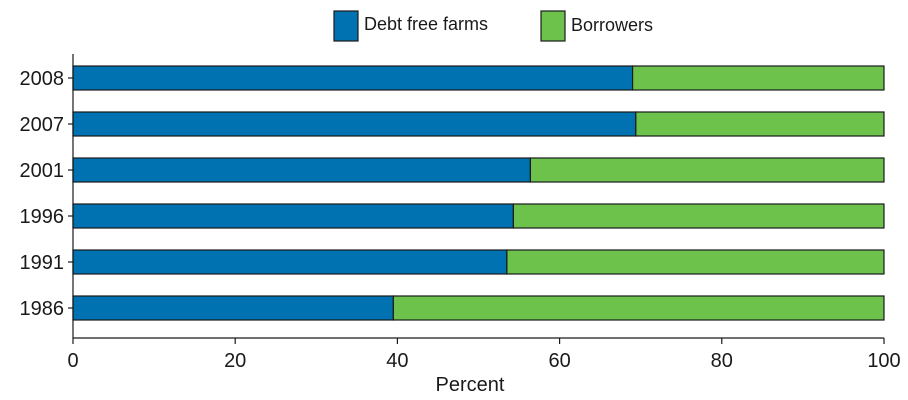 Image resolution: width=908 pixels, height=400 pixels. What do you see at coordinates (42, 217) in the screenshot?
I see `y-tick-label-1996: 1996` at bounding box center [42, 217].